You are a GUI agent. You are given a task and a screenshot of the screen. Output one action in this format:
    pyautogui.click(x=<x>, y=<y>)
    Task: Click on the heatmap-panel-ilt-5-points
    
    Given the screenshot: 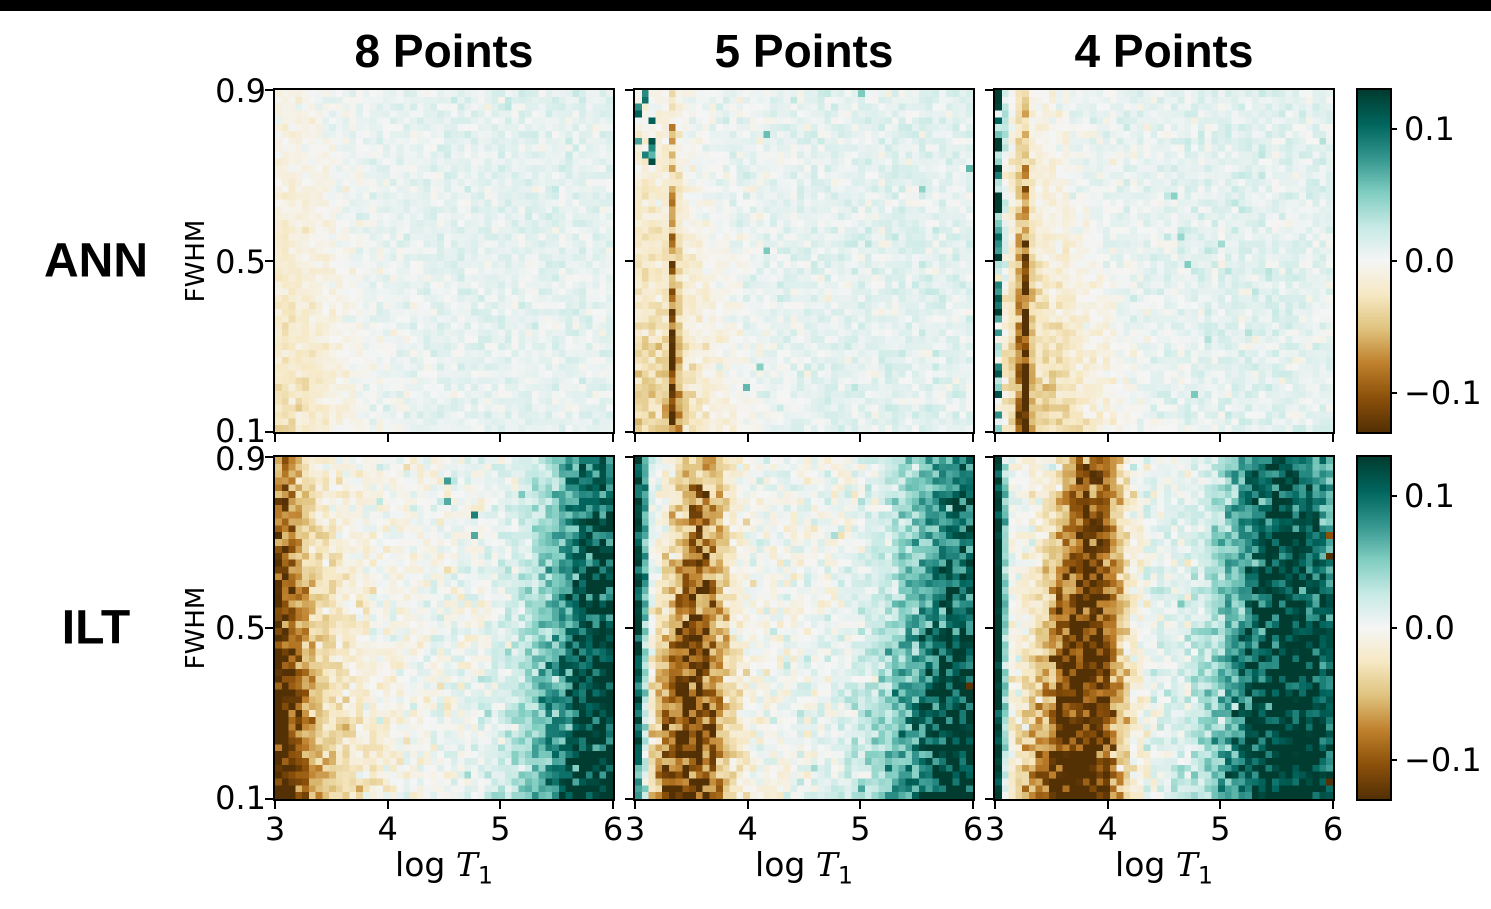 What is the action you would take?
    pyautogui.click(x=804, y=628)
    